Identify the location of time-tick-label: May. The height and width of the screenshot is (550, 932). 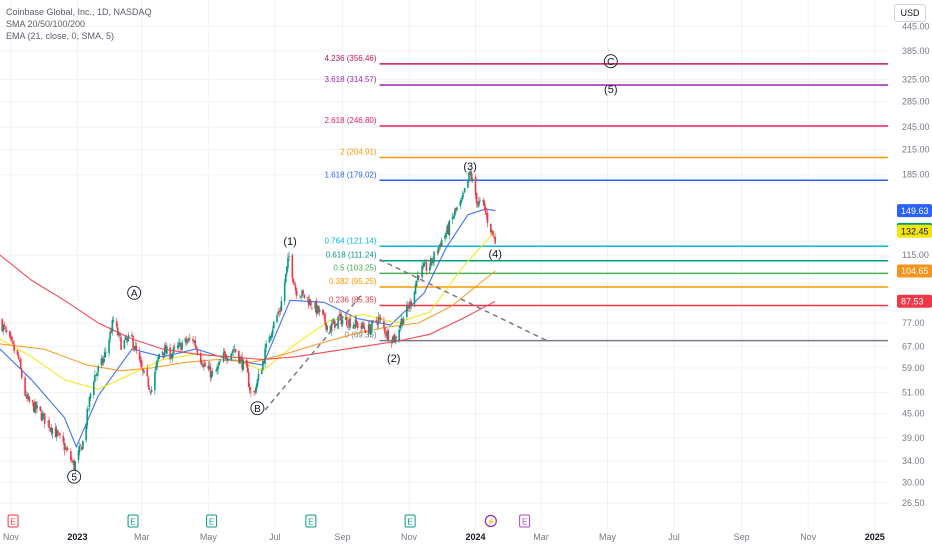
(608, 537).